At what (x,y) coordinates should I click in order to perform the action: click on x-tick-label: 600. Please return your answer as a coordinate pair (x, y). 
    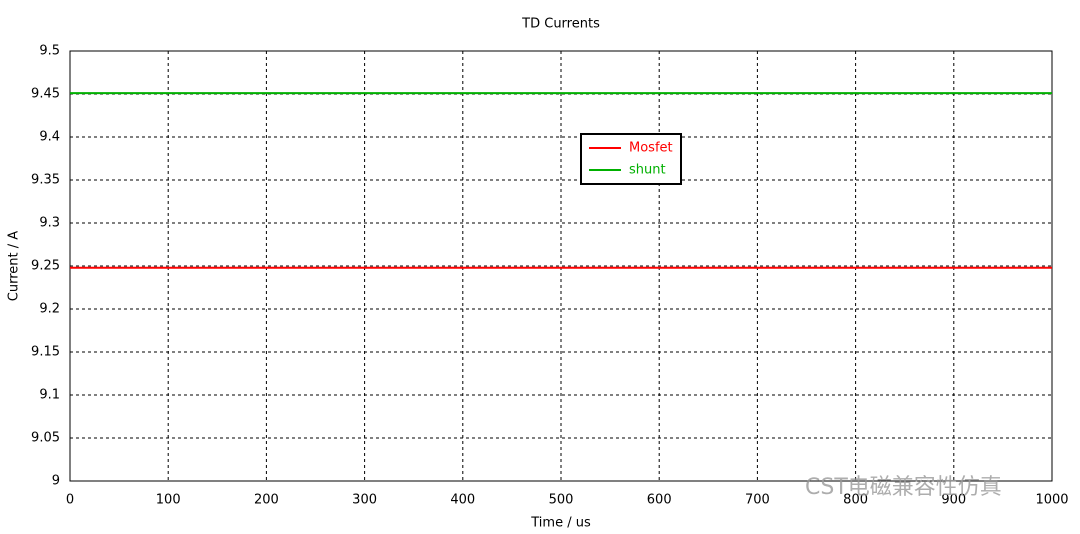
    Looking at the image, I should click on (659, 500).